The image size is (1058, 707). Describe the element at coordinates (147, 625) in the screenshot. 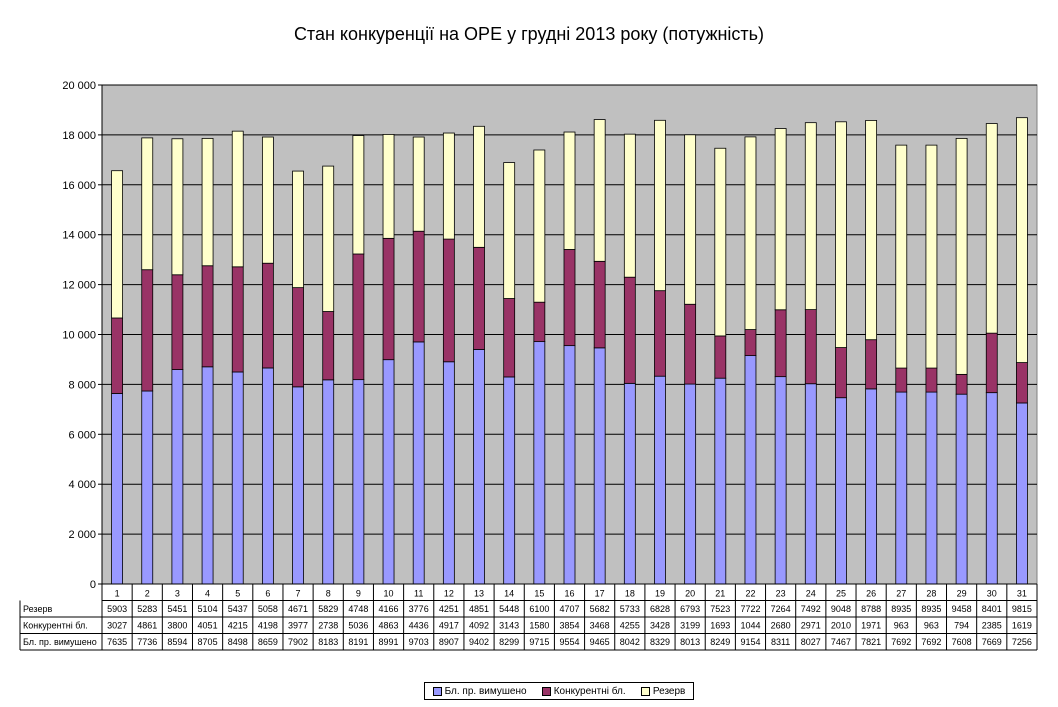

I see `data-label: 4861` at that location.